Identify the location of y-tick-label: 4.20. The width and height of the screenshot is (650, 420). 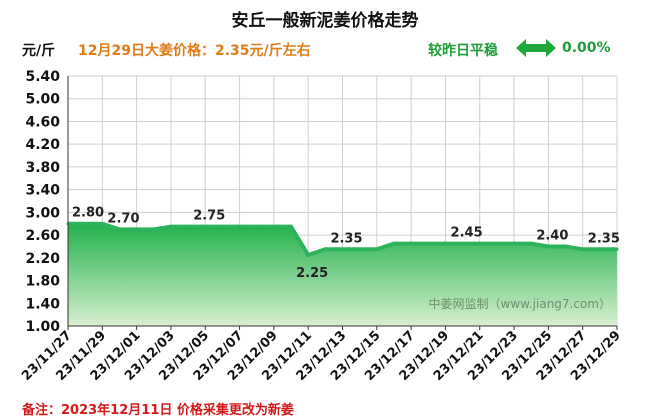
(42, 145).